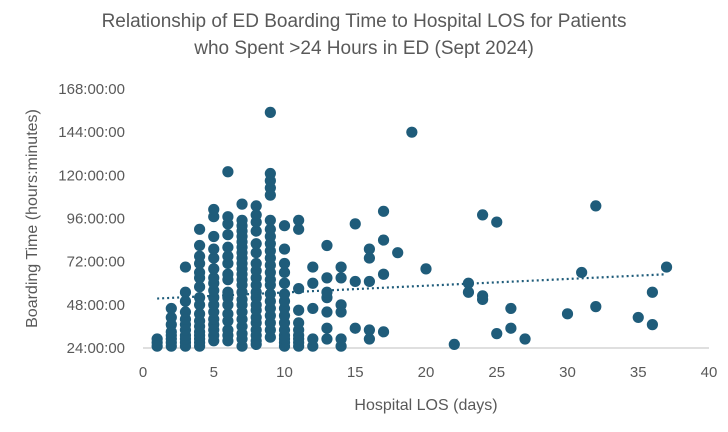  I want to click on x-tick-label: 0, so click(143, 372).